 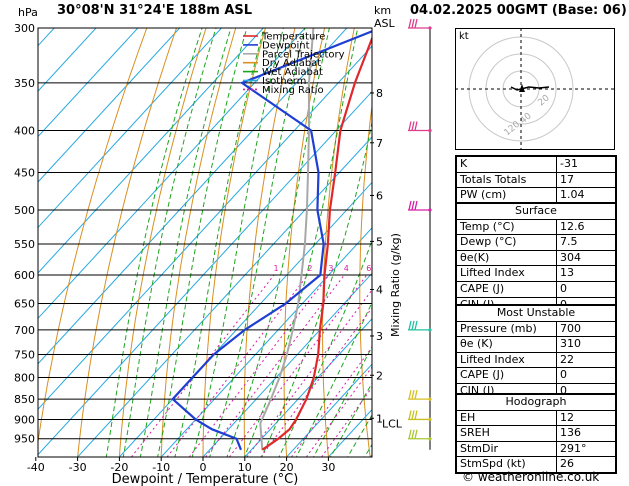 What do you see at coordinates (536, 313) in the screenshot?
I see `most-unstable-title: Most Unstable` at bounding box center [536, 313].